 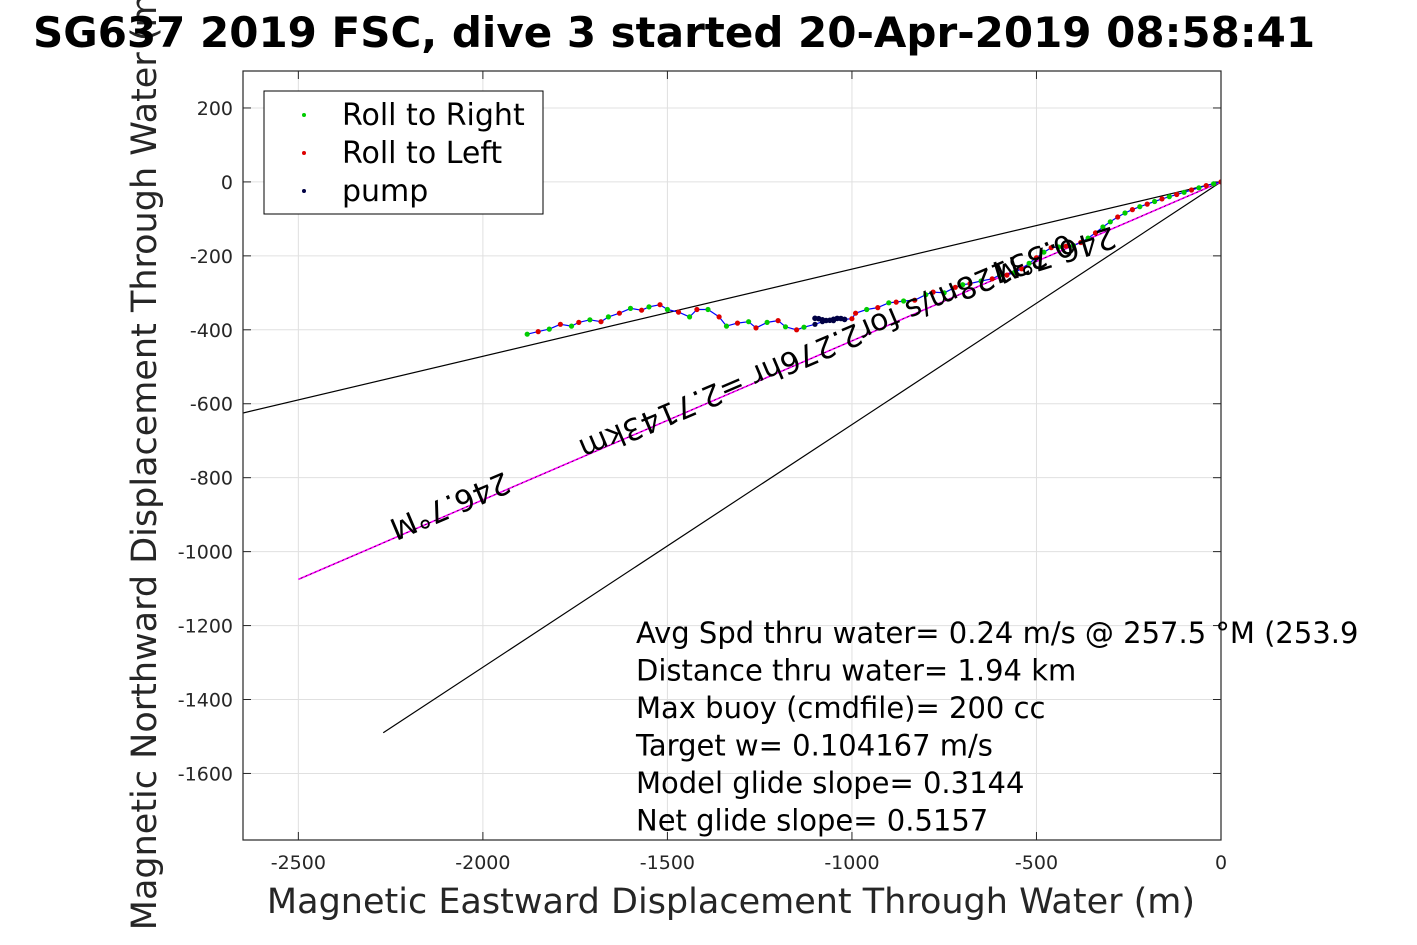 What do you see at coordinates (667, 863) in the screenshot?
I see `x-tick-label: -1500` at bounding box center [667, 863].